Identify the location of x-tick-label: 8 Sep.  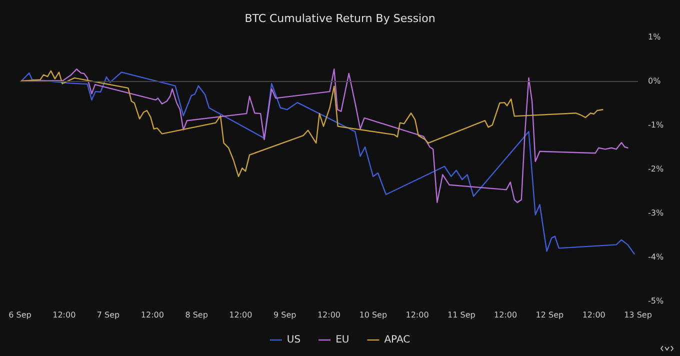
(196, 315).